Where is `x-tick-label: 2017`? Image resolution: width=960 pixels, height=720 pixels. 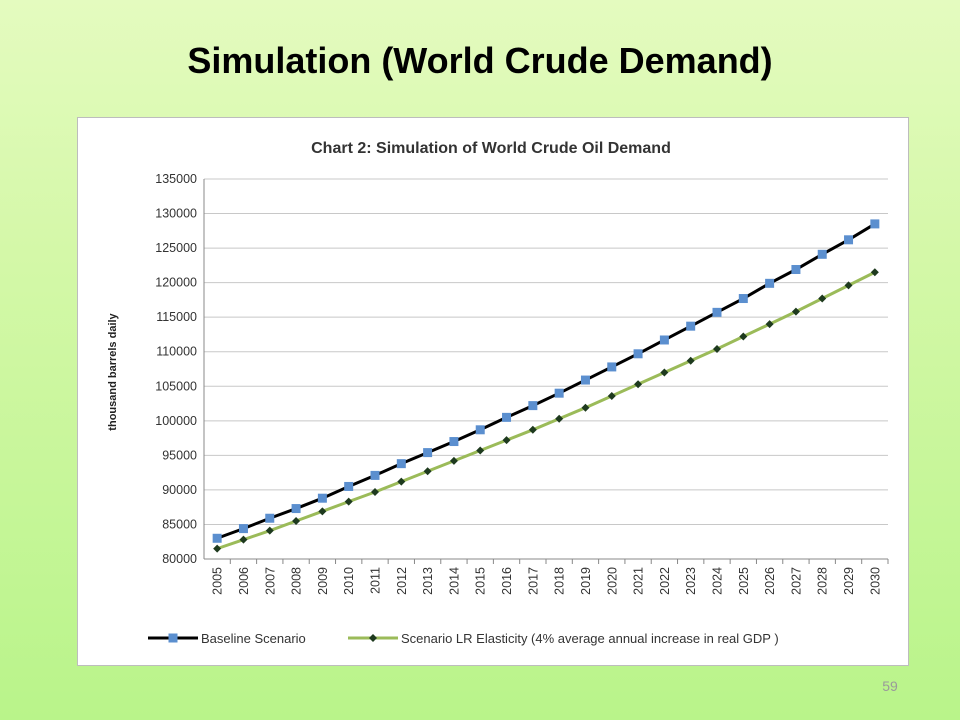
x-tick-label: 2017 is located at coordinates (533, 581).